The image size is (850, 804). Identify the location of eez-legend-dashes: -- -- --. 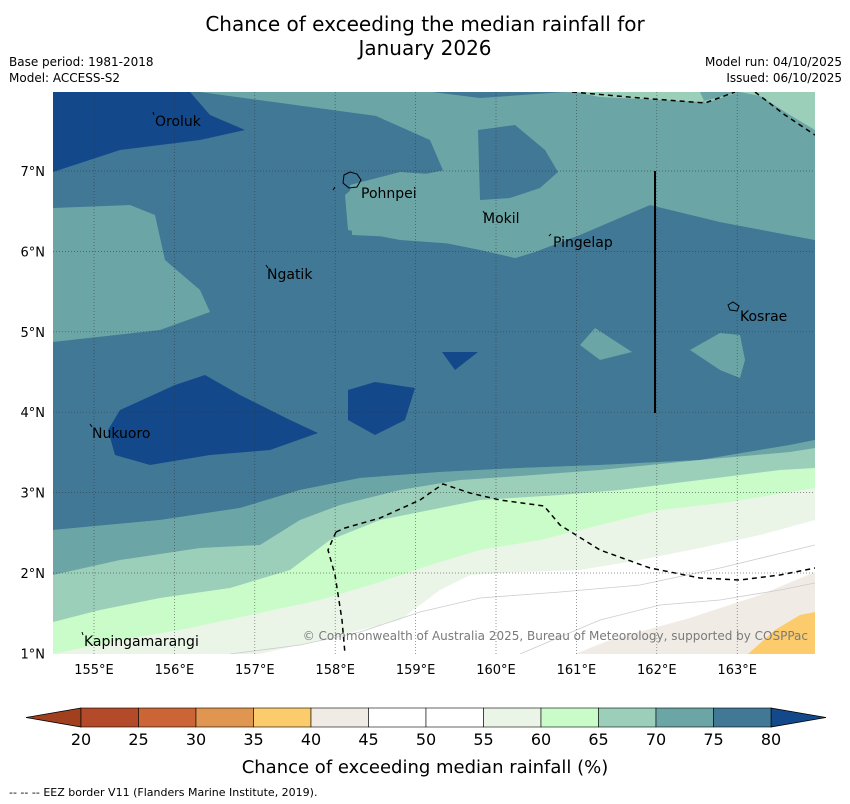
(24, 792).